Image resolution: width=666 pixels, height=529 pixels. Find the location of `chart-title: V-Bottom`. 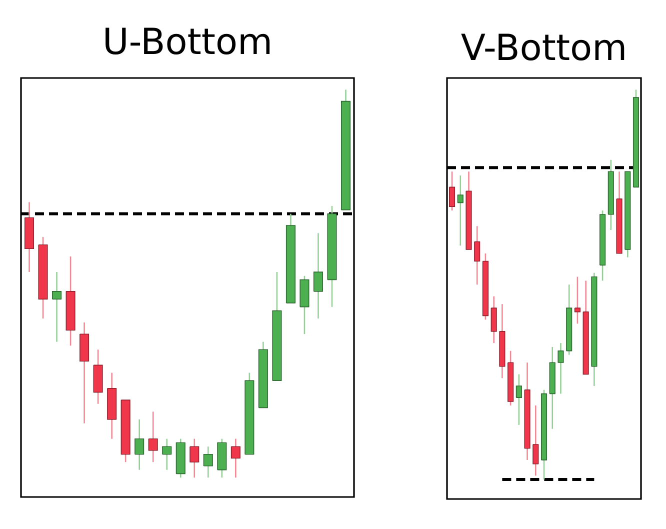

chart-title: V-Bottom is located at coordinates (542, 47).